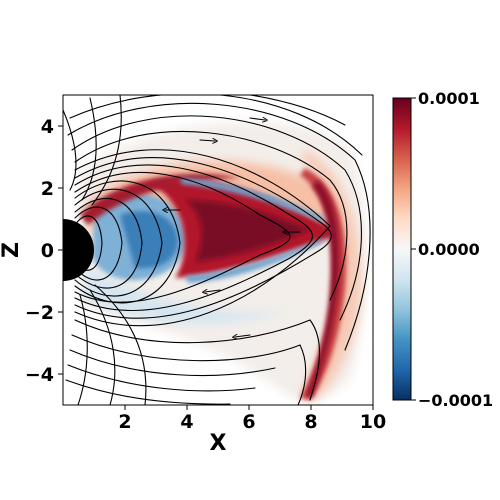 Image resolution: width=500 pixels, height=500 pixels. Describe the element at coordinates (78, 250) in the screenshot. I see `planet-disk` at that location.